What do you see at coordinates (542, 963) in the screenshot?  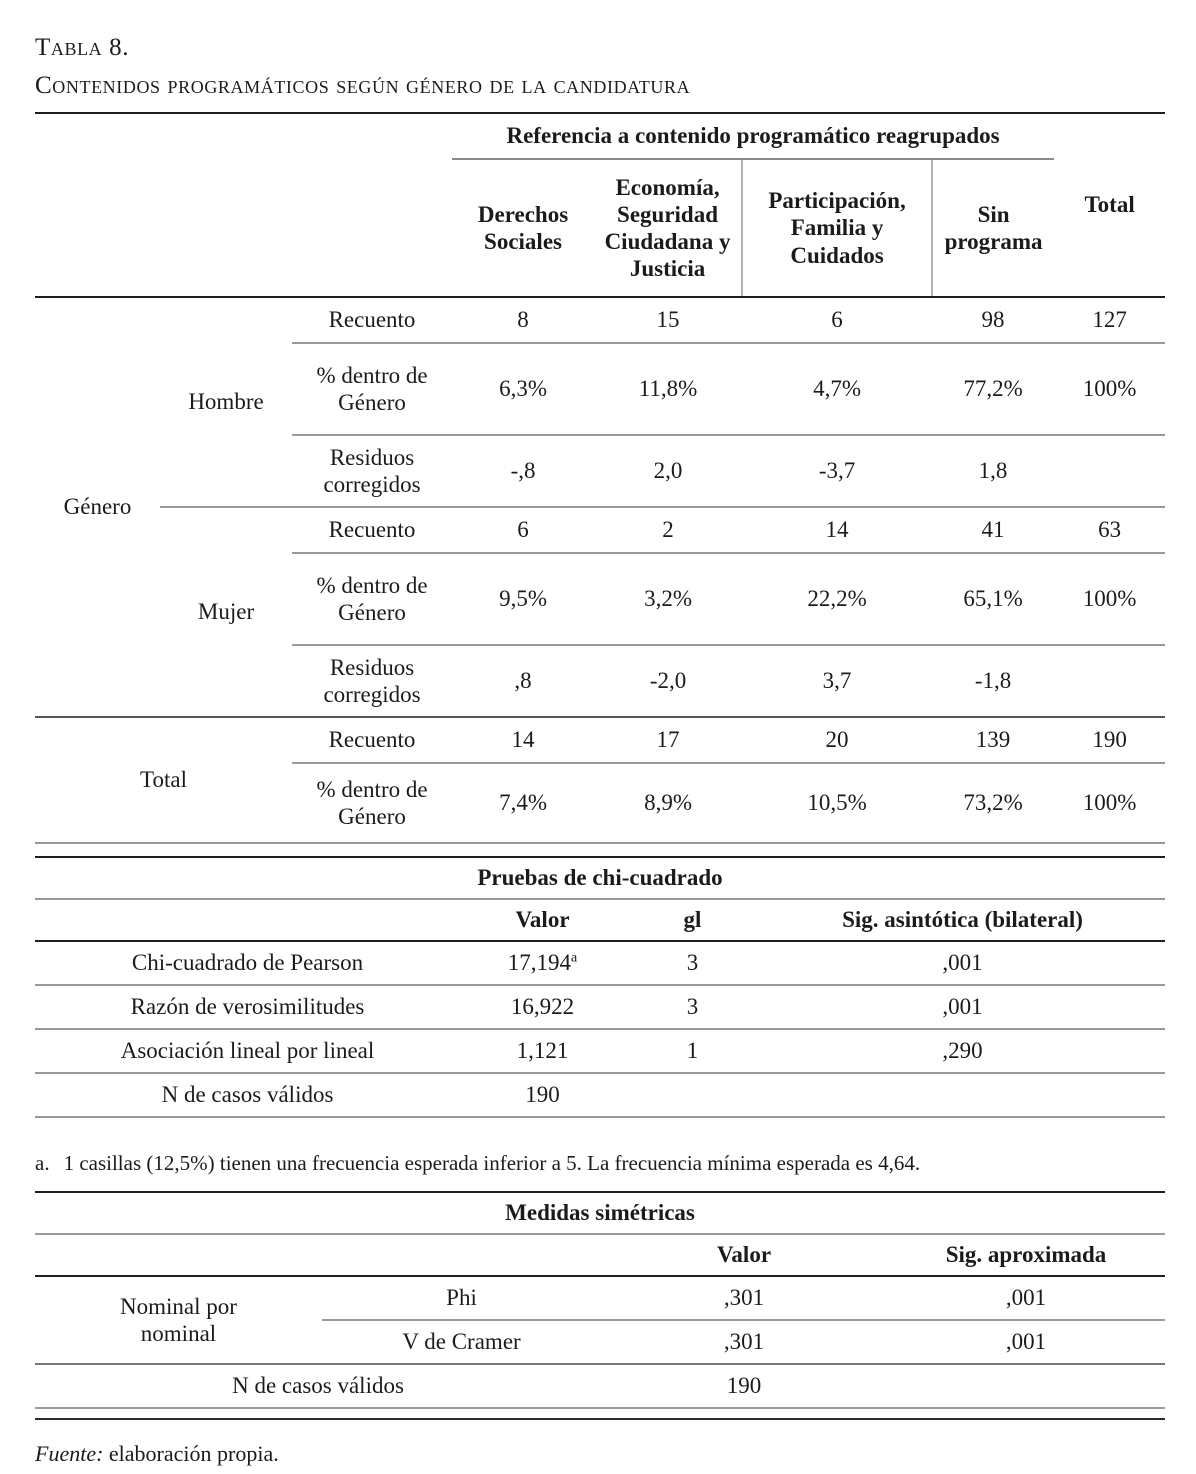 I see `chi-value-cell: 17,194a` at bounding box center [542, 963].